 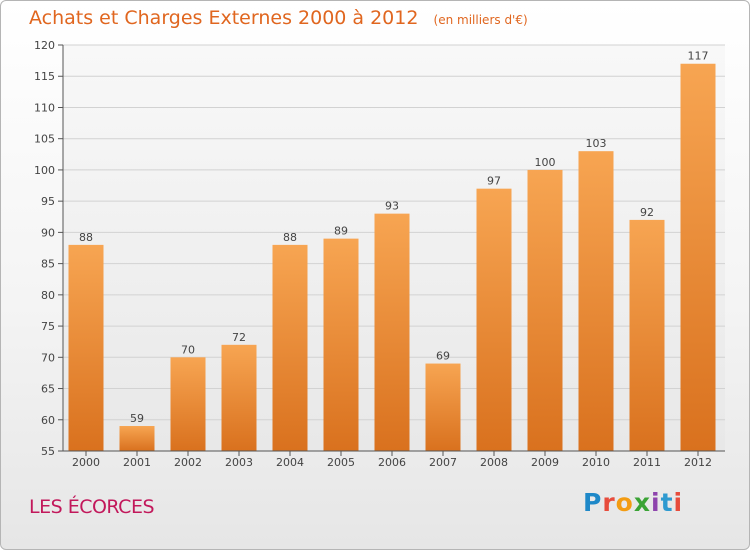 I want to click on x-tick-label-2003: 2003, so click(x=239, y=462).